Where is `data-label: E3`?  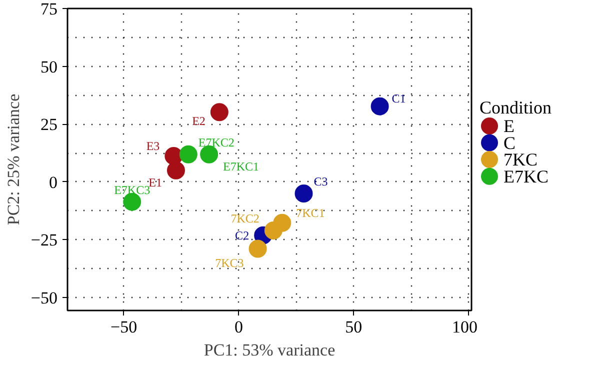 data-label: E3 is located at coordinates (153, 146).